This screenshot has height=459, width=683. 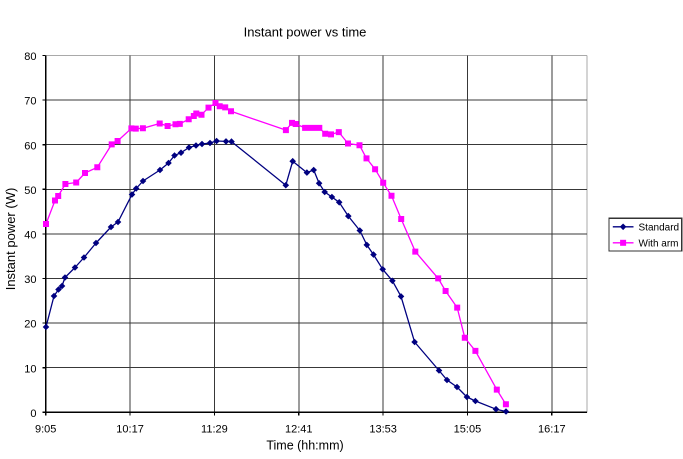 What do you see at coordinates (10, 239) in the screenshot?
I see `svg-text: Instant power (W)` at bounding box center [10, 239].